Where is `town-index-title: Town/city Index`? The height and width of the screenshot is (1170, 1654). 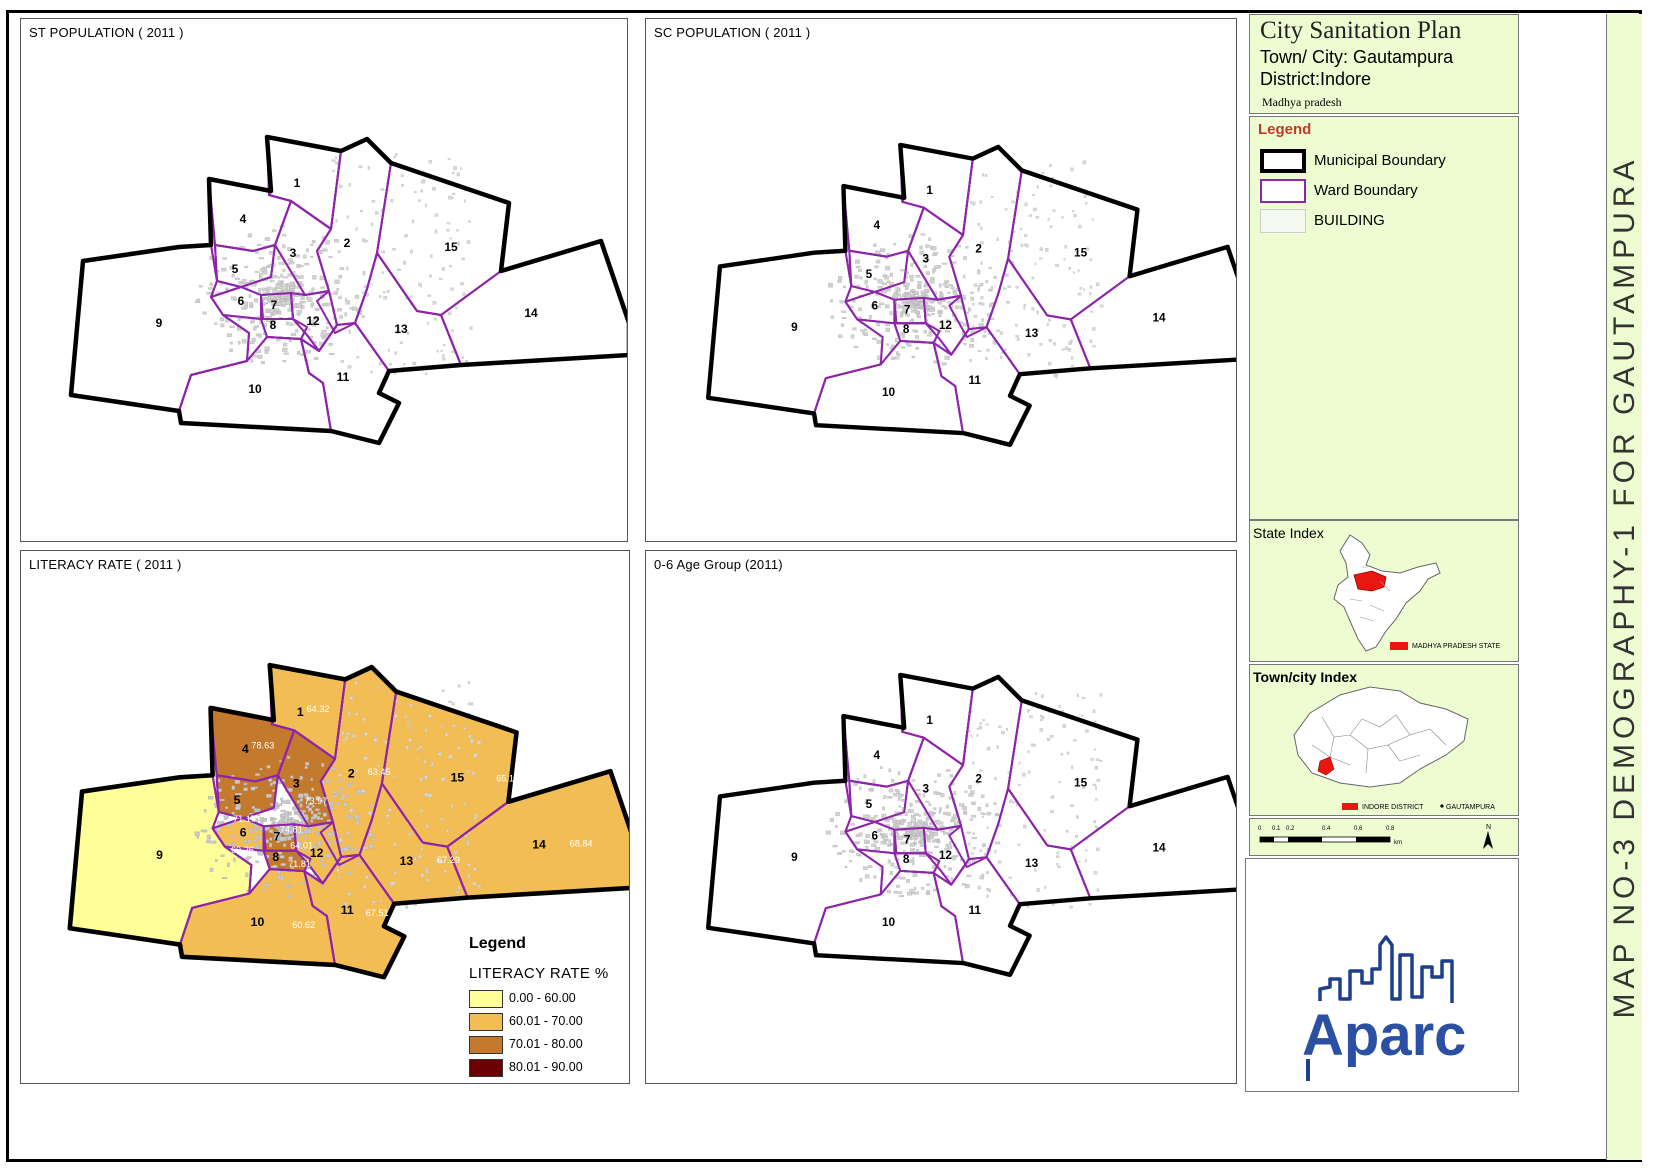 town-index-title: Town/city Index is located at coordinates (1305, 677).